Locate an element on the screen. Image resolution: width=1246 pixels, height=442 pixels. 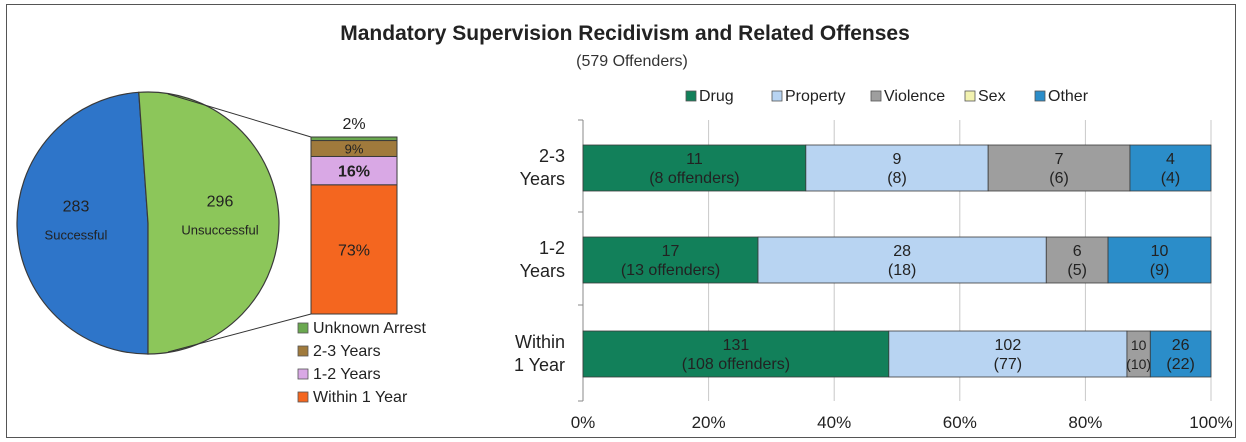
breakdown-label-1-2-years: 16% is located at coordinates (354, 172).